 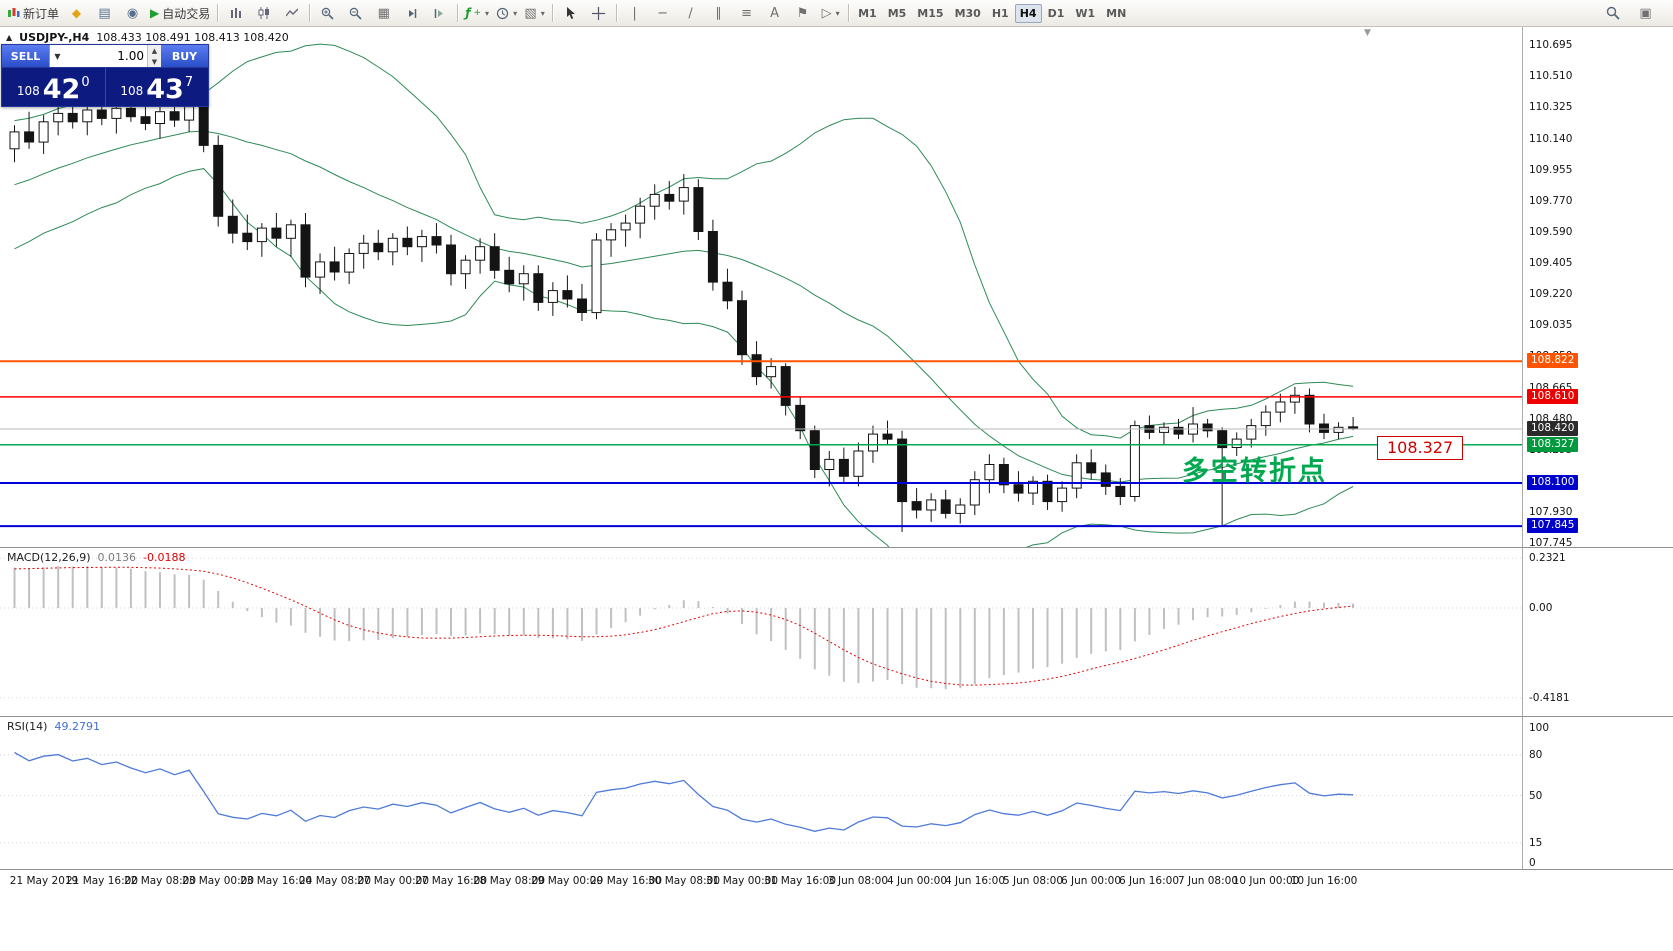 What do you see at coordinates (1085, 13) in the screenshot?
I see `timeframe-button-W1: W1` at bounding box center [1085, 13].